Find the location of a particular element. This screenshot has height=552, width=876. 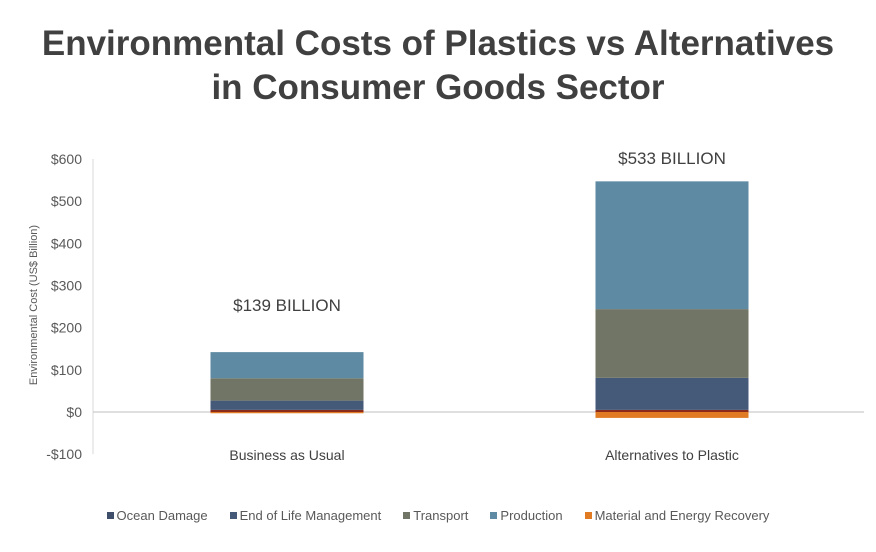

x-tick-label: Alternatives to Plastic is located at coordinates (672, 455).